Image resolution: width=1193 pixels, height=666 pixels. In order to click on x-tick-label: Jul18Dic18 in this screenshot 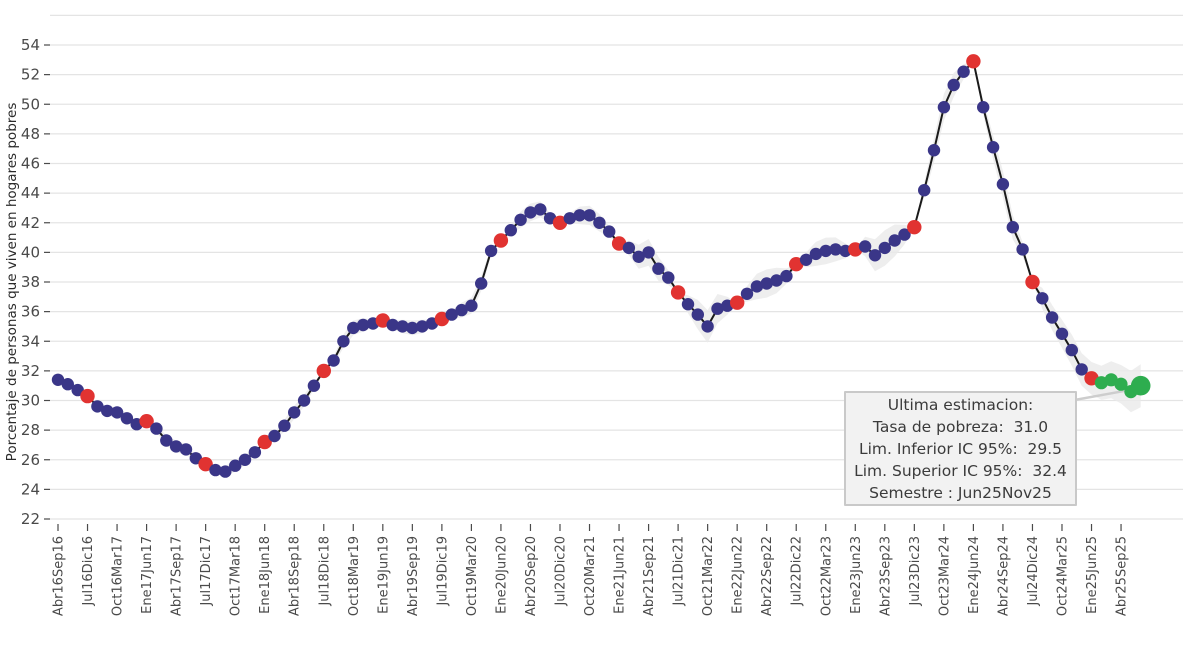, I will do `click(324, 571)`.